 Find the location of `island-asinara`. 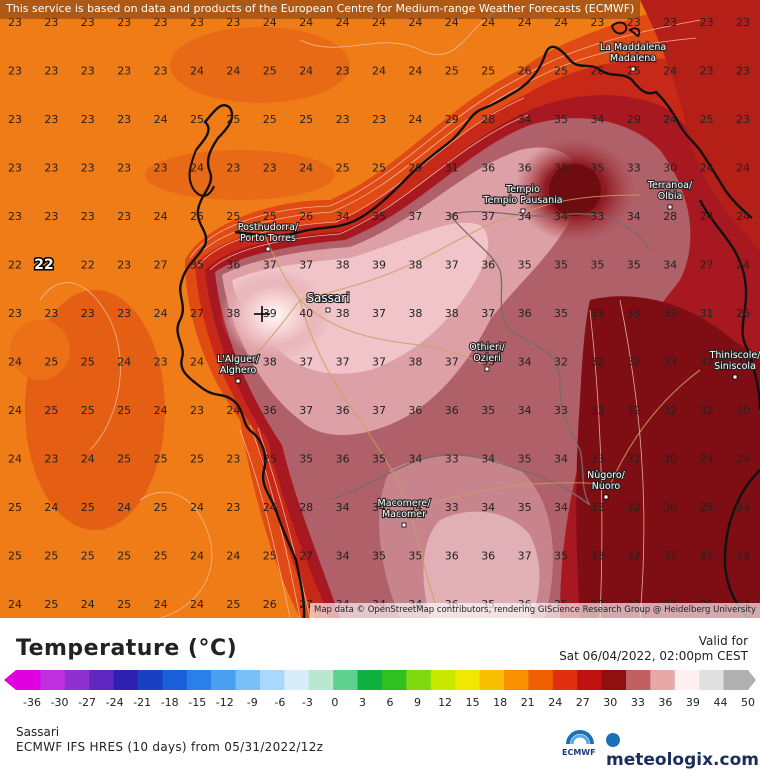

island-asinara is located at coordinates (201, 173).